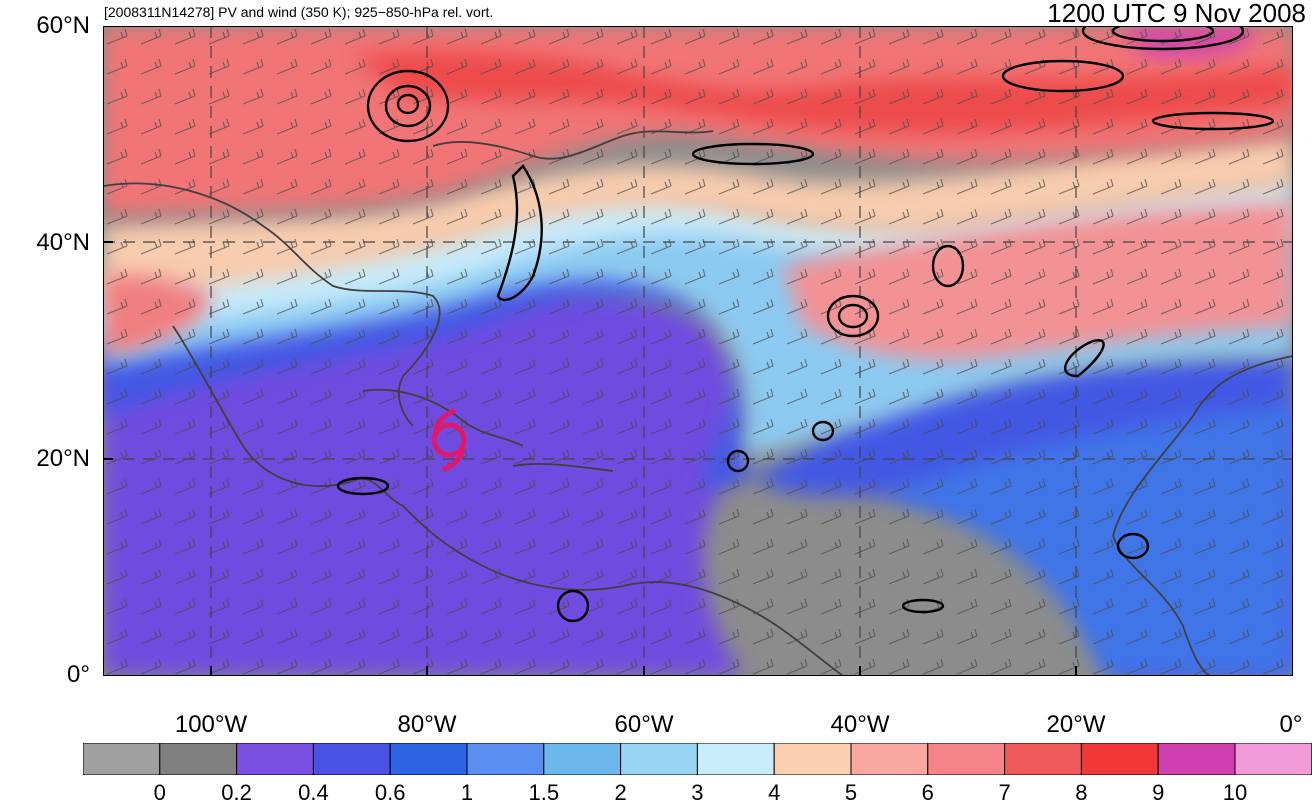 The image size is (1312, 806). What do you see at coordinates (1158, 792) in the screenshot?
I see `colorbar-tick-label: 9` at bounding box center [1158, 792].